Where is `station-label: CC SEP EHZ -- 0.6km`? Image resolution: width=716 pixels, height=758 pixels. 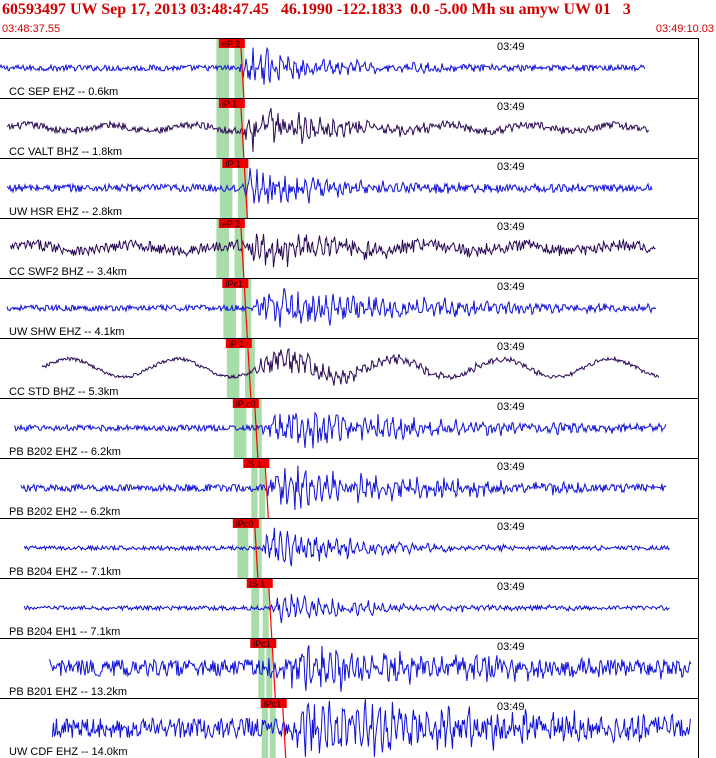
station-label: CC SEP EHZ -- 0.6km is located at coordinates (63, 92).